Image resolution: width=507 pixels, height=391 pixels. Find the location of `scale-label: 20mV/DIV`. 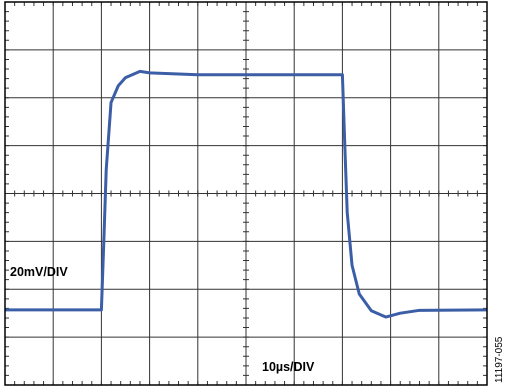

scale-label: 20mV/DIV is located at coordinates (39, 272).